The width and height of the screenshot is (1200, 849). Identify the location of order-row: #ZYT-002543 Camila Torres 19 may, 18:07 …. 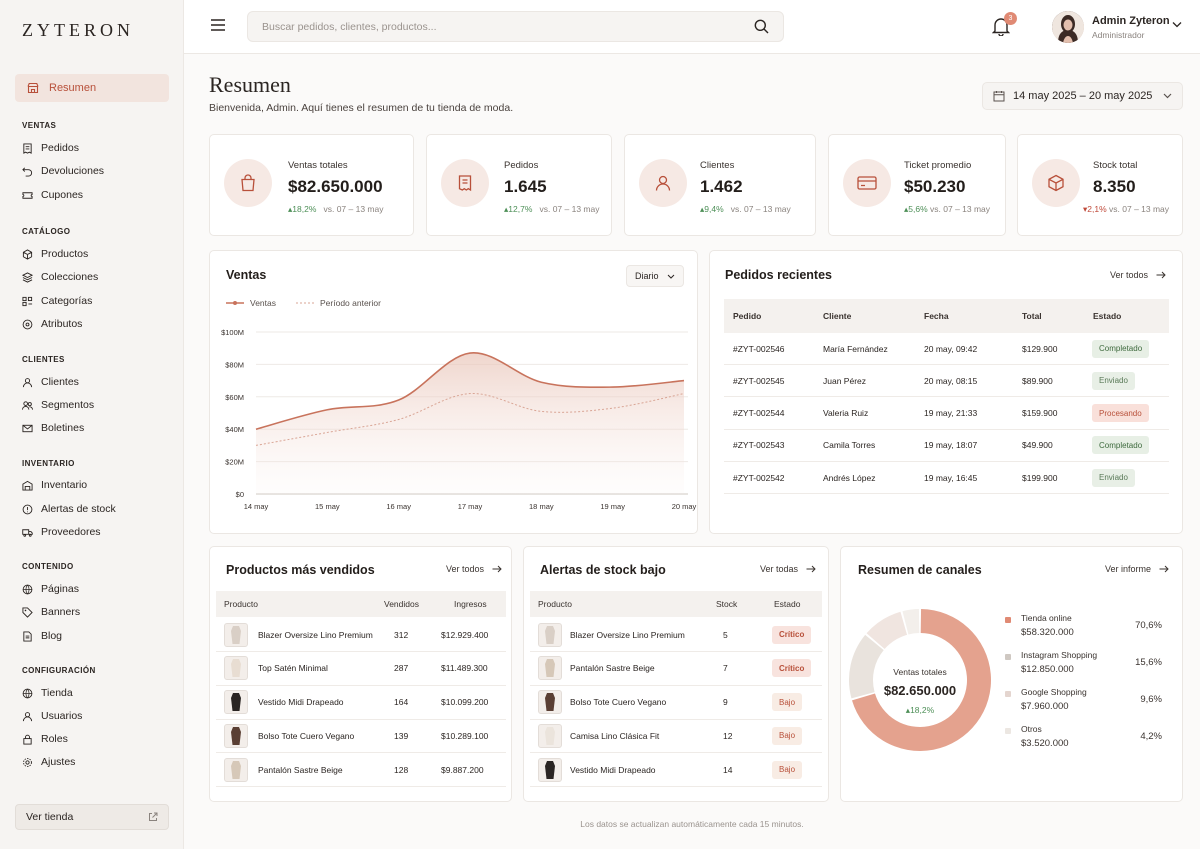
(946, 446).